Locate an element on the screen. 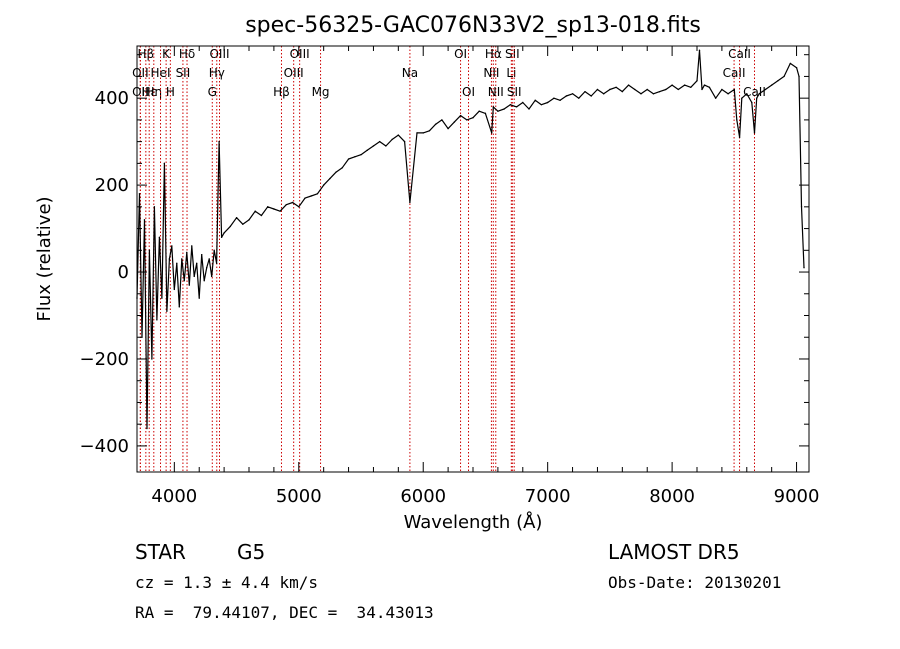 The width and height of the screenshot is (900, 649). chart-title: spec-56325-GAC076N33V2_sp13-018.fits is located at coordinates (473, 25).